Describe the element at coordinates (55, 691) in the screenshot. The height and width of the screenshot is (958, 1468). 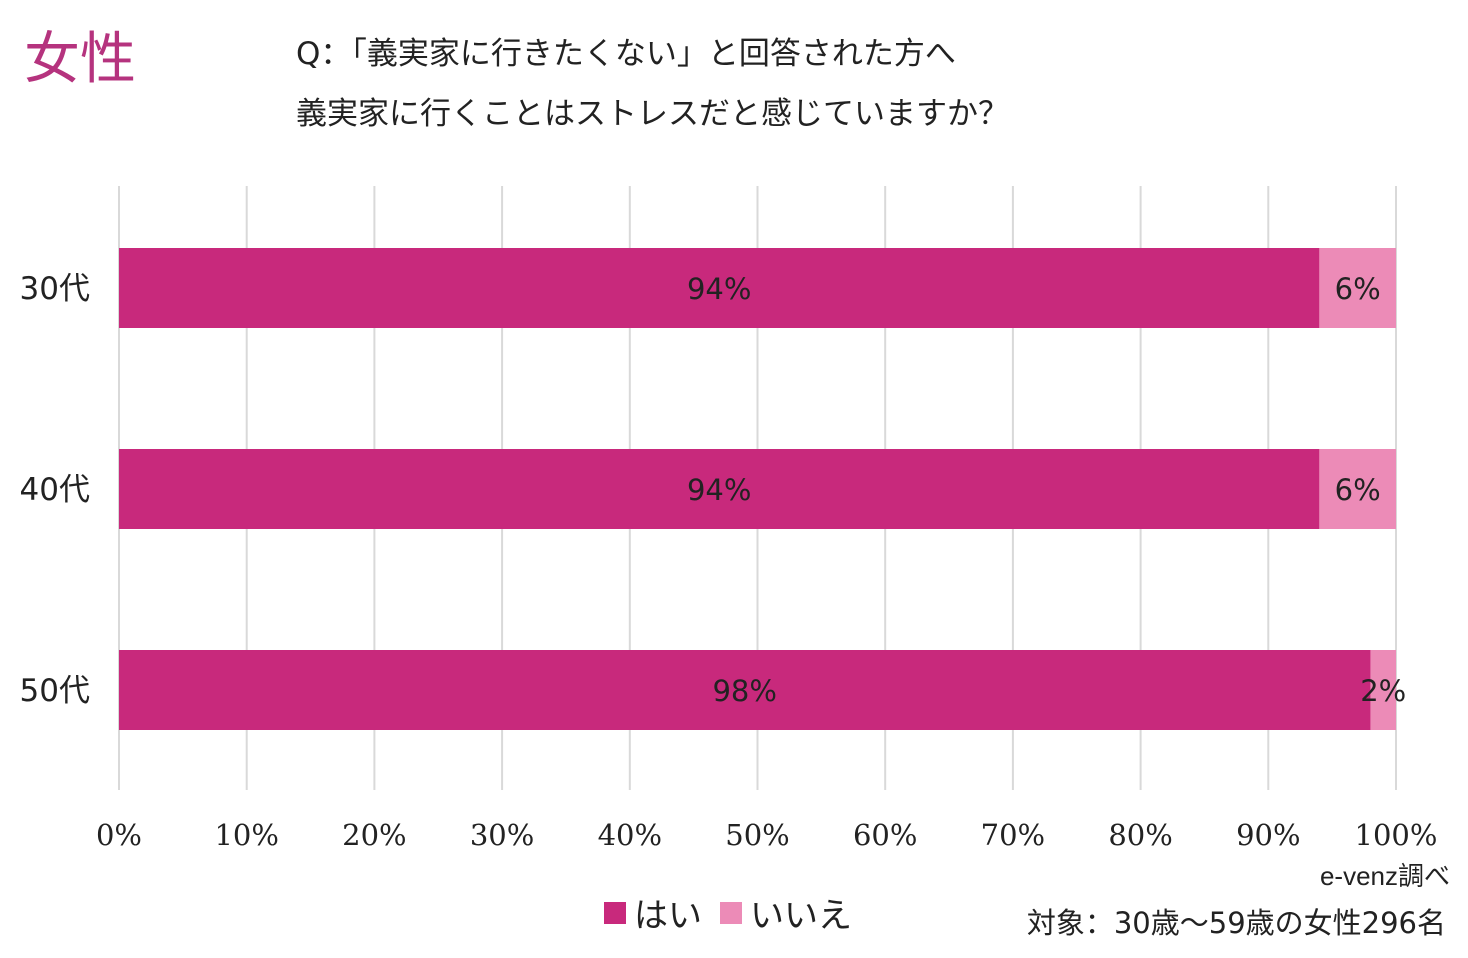
I see `category-label-2: 50代` at that location.